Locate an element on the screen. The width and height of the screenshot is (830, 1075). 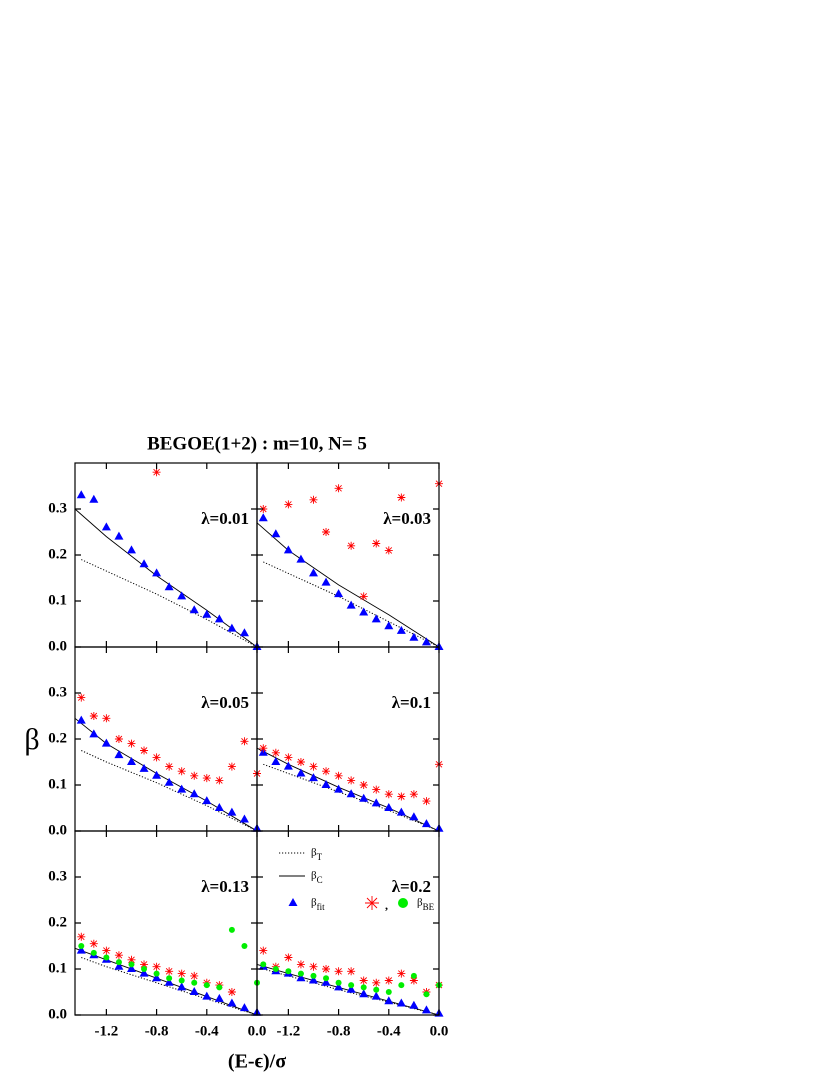
beta-c-line is located at coordinates (348, 585).